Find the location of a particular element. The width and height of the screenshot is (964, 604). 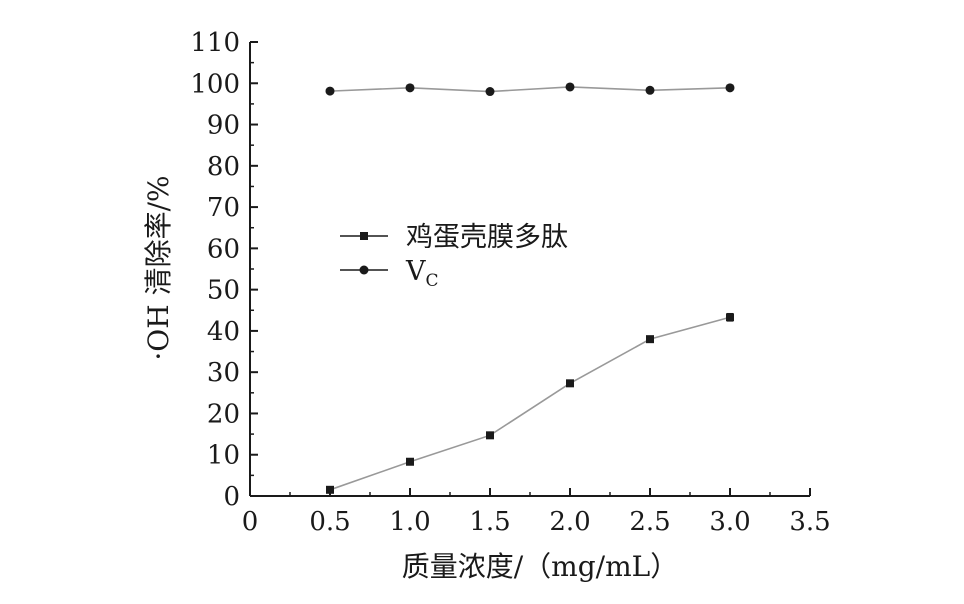

series-2-line is located at coordinates (530, 89).